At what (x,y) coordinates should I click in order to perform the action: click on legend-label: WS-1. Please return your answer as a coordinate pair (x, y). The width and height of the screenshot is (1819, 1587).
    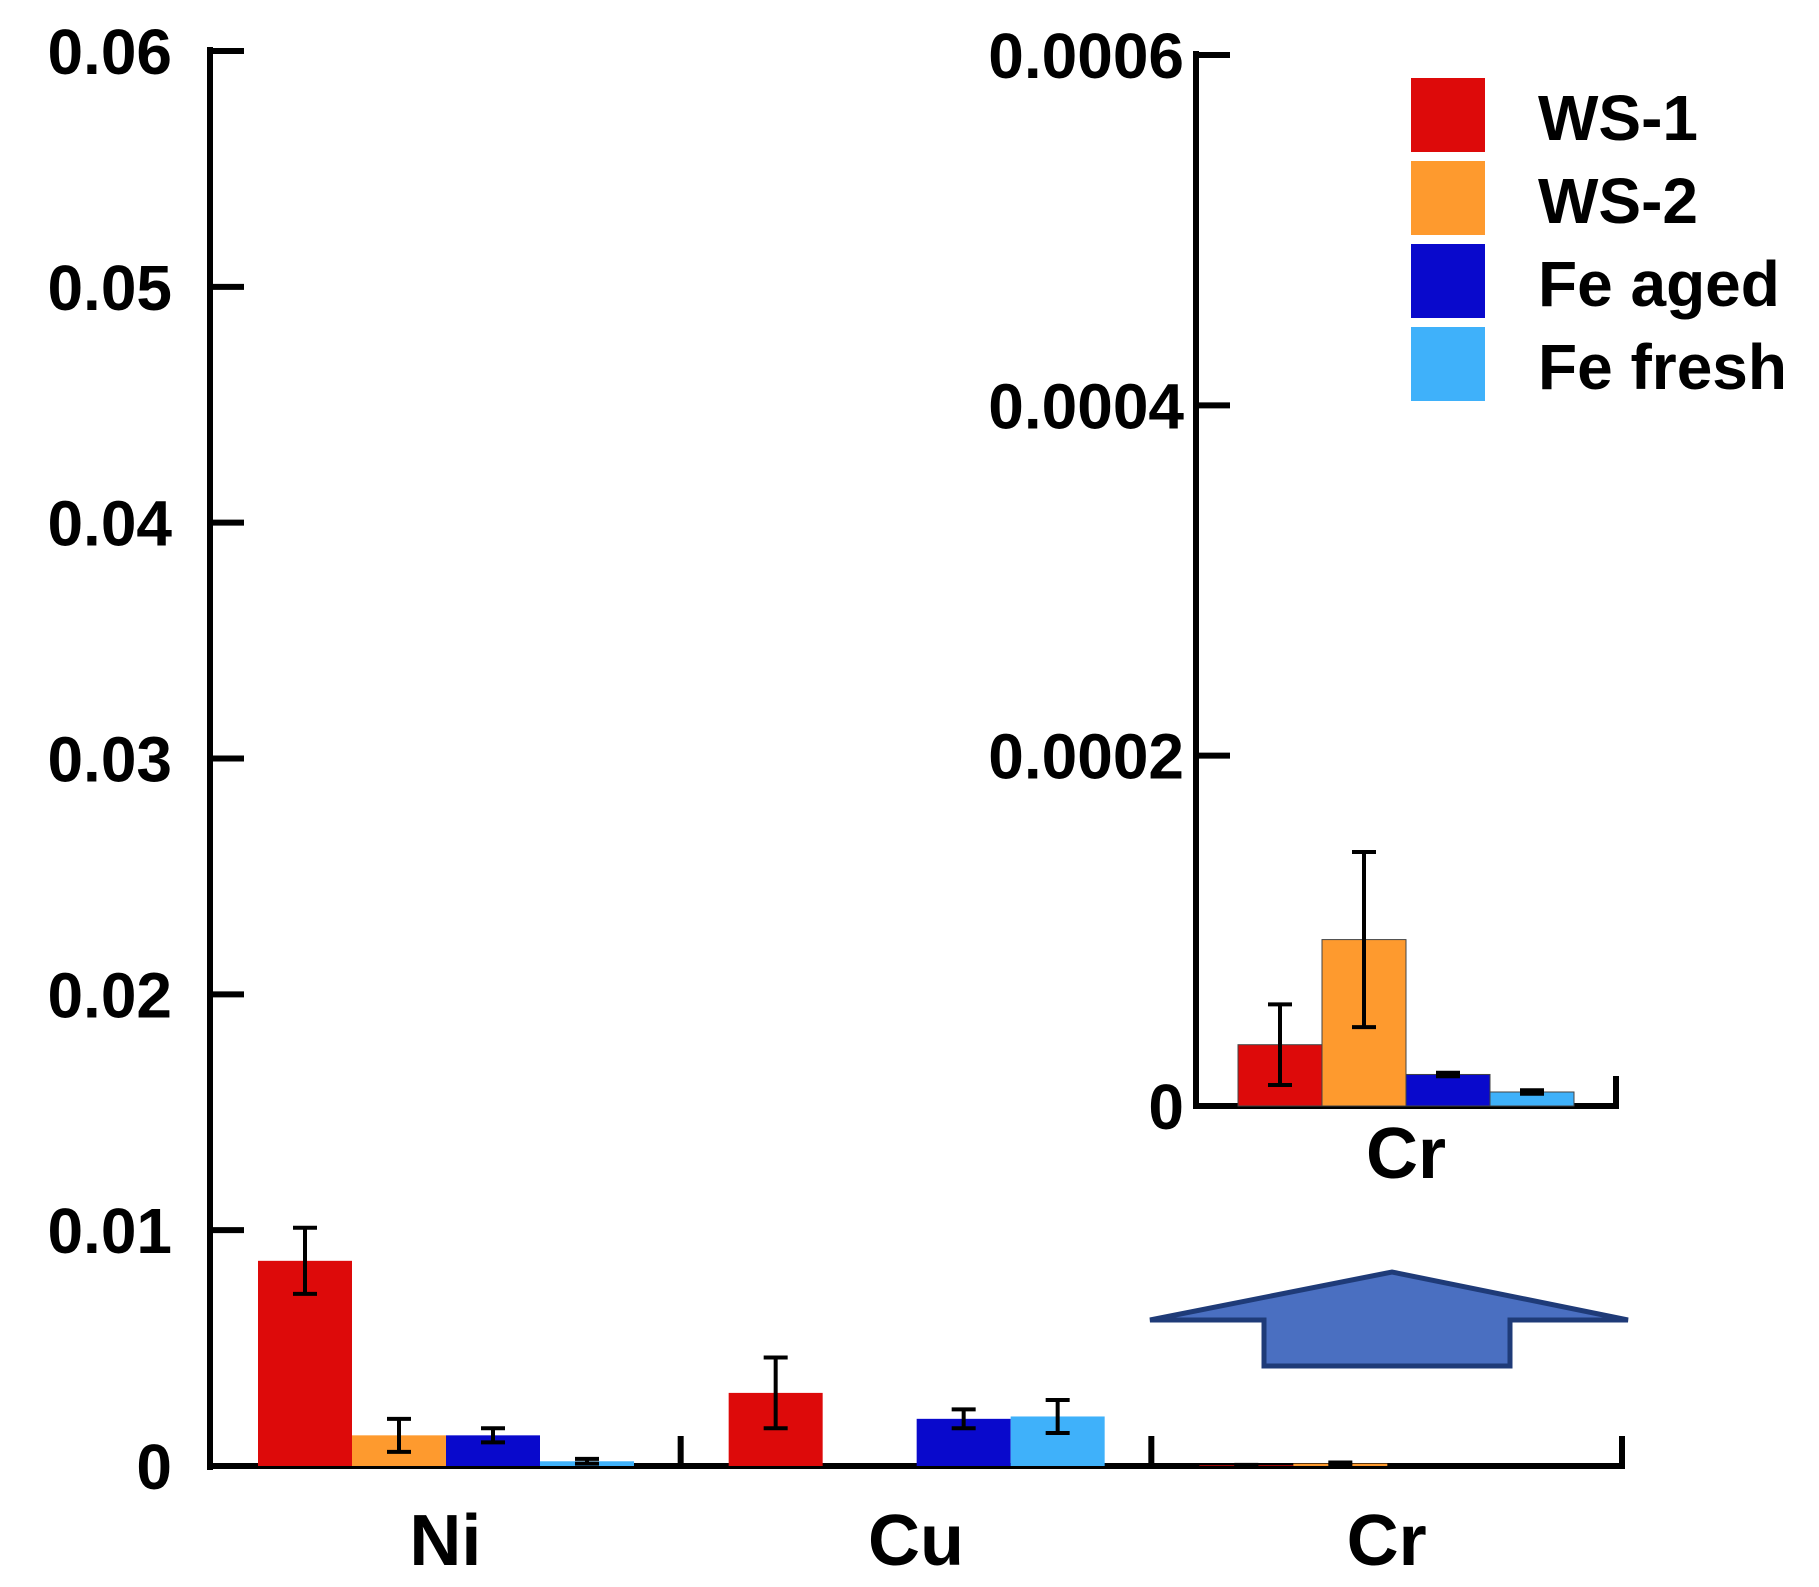
    Looking at the image, I should click on (1618, 118).